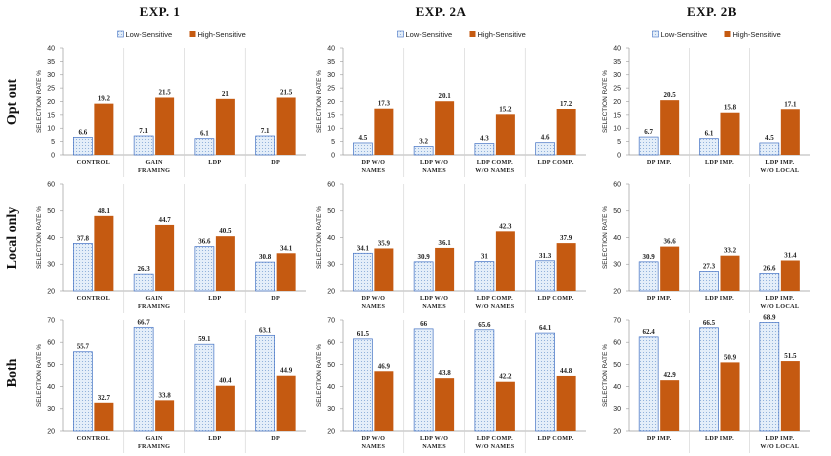  What do you see at coordinates (204, 242) in the screenshot?
I see `value-label-low: 36.6` at bounding box center [204, 242].